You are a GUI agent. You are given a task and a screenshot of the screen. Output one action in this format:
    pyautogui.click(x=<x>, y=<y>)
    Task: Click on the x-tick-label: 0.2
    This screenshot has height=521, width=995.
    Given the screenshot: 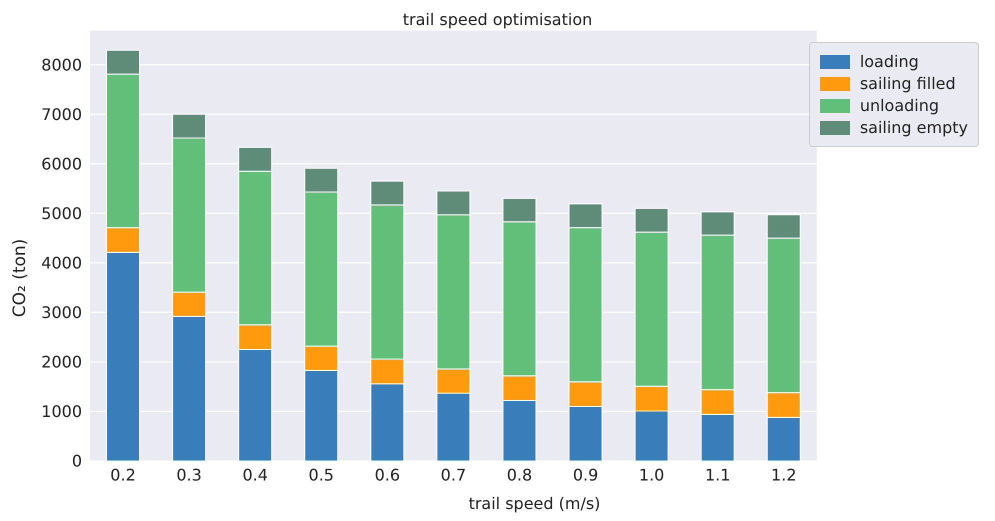 What is the action you would take?
    pyautogui.click(x=123, y=474)
    